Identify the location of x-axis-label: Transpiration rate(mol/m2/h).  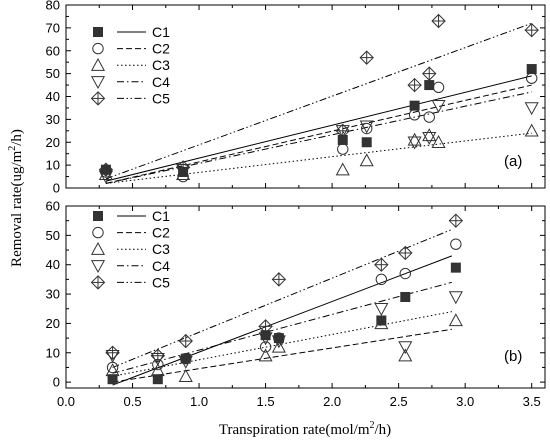
(305, 429).